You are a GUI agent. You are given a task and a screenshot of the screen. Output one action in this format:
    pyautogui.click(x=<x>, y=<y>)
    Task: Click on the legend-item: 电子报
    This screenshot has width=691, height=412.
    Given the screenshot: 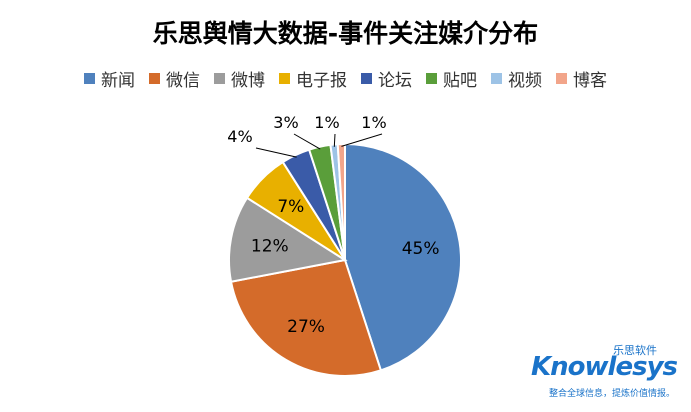 What is the action you would take?
    pyautogui.click(x=313, y=78)
    